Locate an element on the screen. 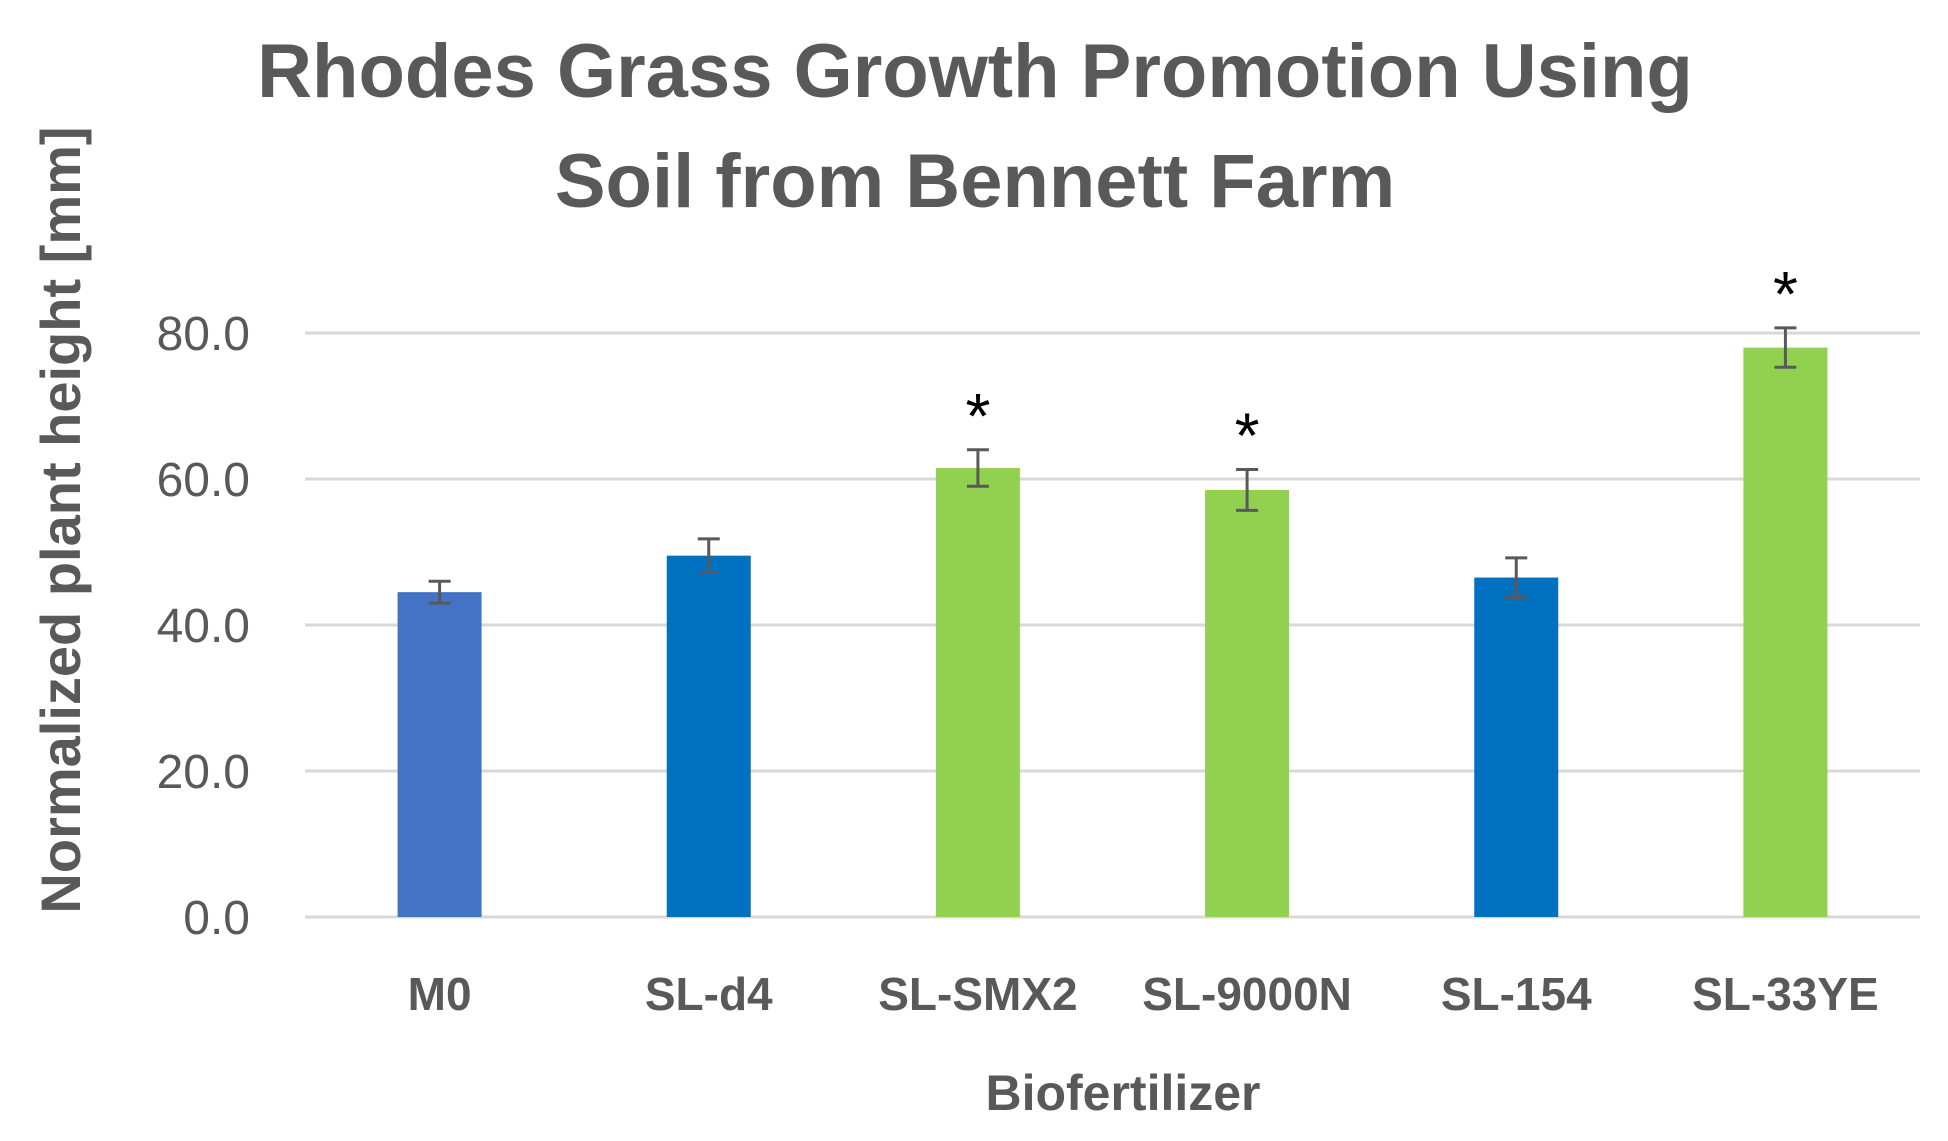  x-tick-label: M0 is located at coordinates (440, 994).